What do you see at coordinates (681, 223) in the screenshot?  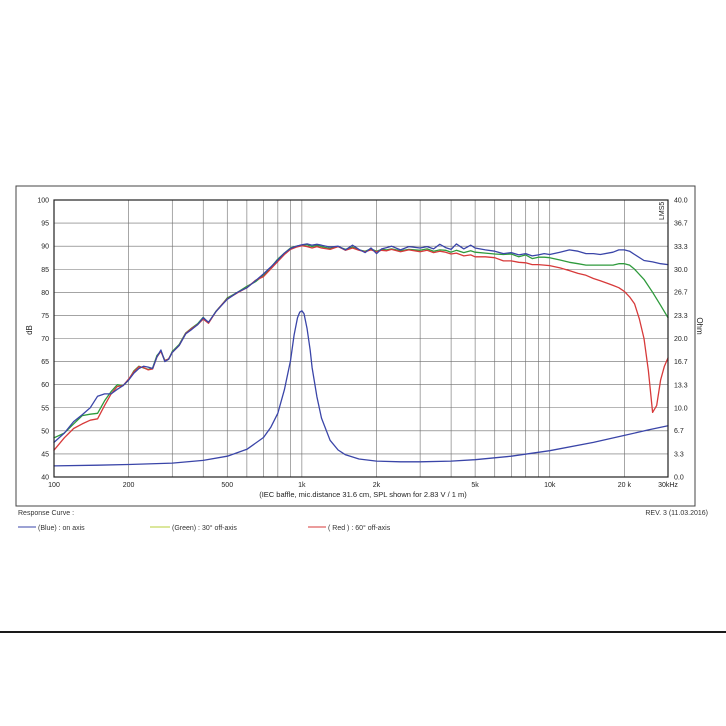 I see `y2-tick-label: 36.7` at bounding box center [681, 223].